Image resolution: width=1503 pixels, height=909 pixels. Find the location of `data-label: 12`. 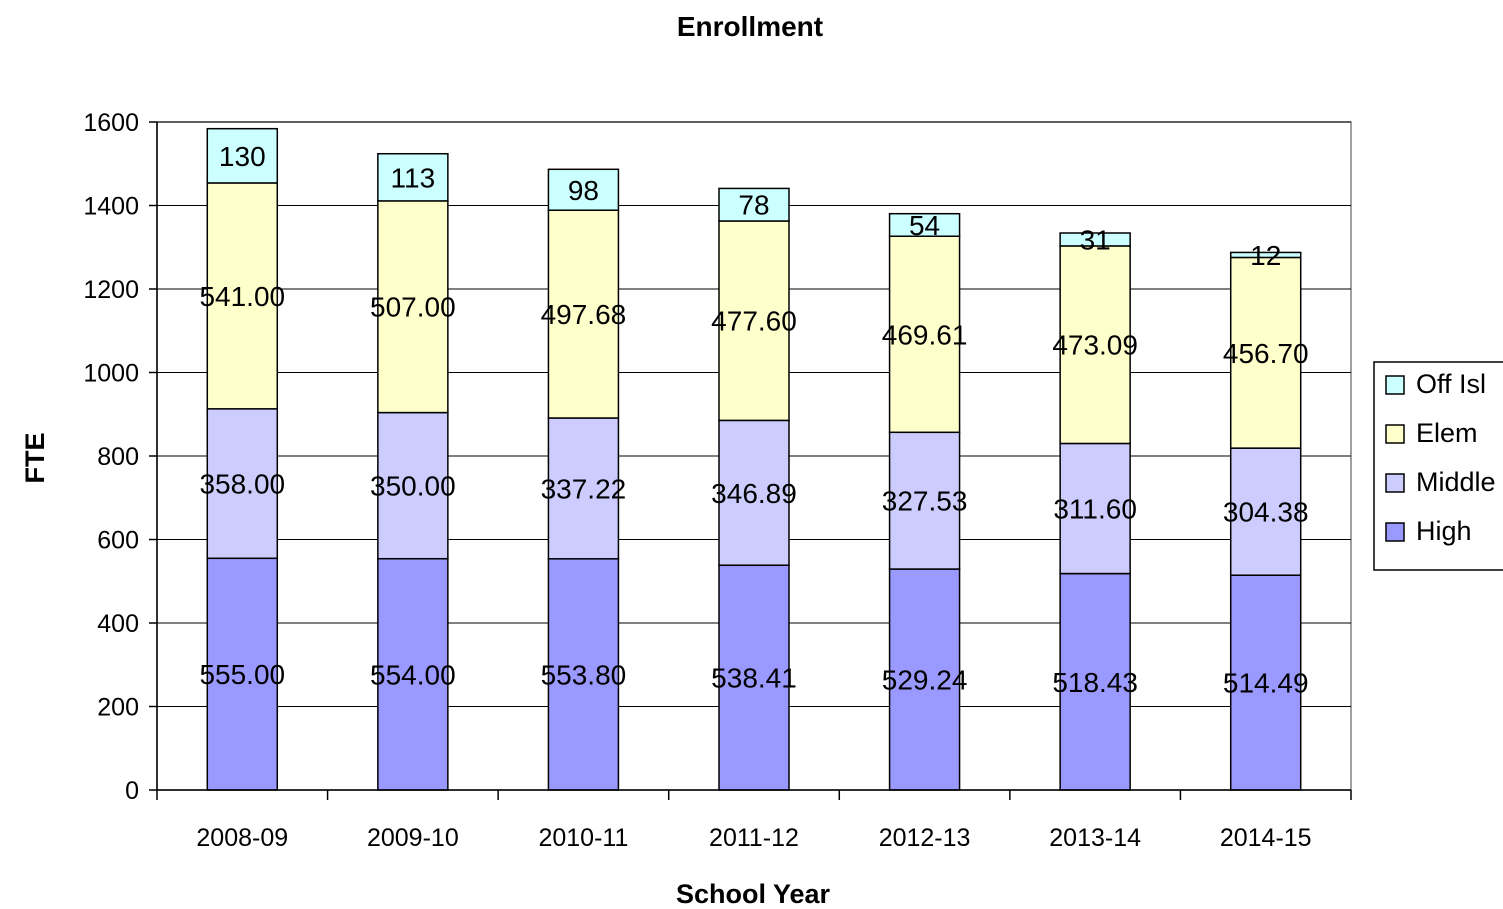

data-label: 12 is located at coordinates (1265, 255).